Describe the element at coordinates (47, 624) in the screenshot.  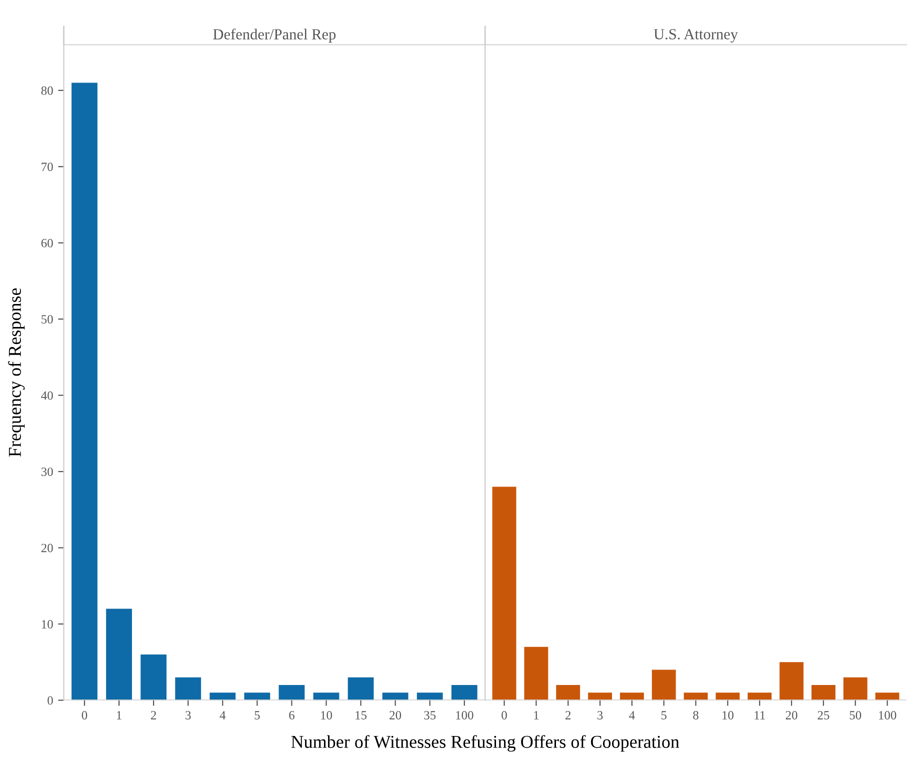
I see `y-tick-label: 10` at that location.